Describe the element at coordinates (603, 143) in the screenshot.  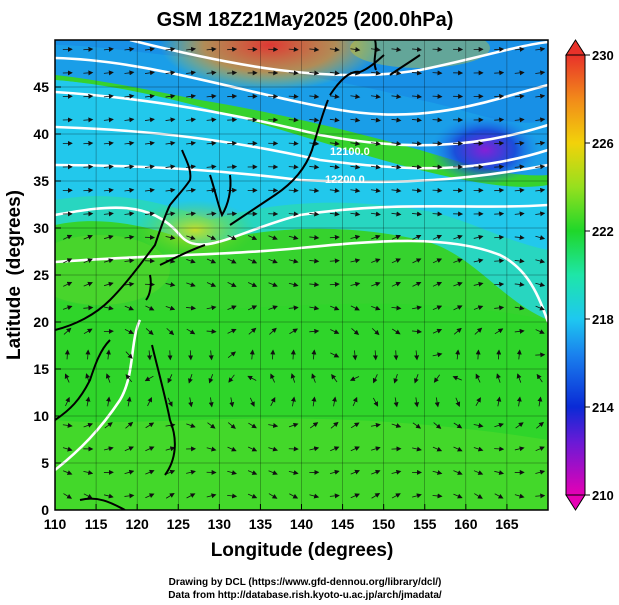
I see `colorbar-tick-label: 226` at that location.